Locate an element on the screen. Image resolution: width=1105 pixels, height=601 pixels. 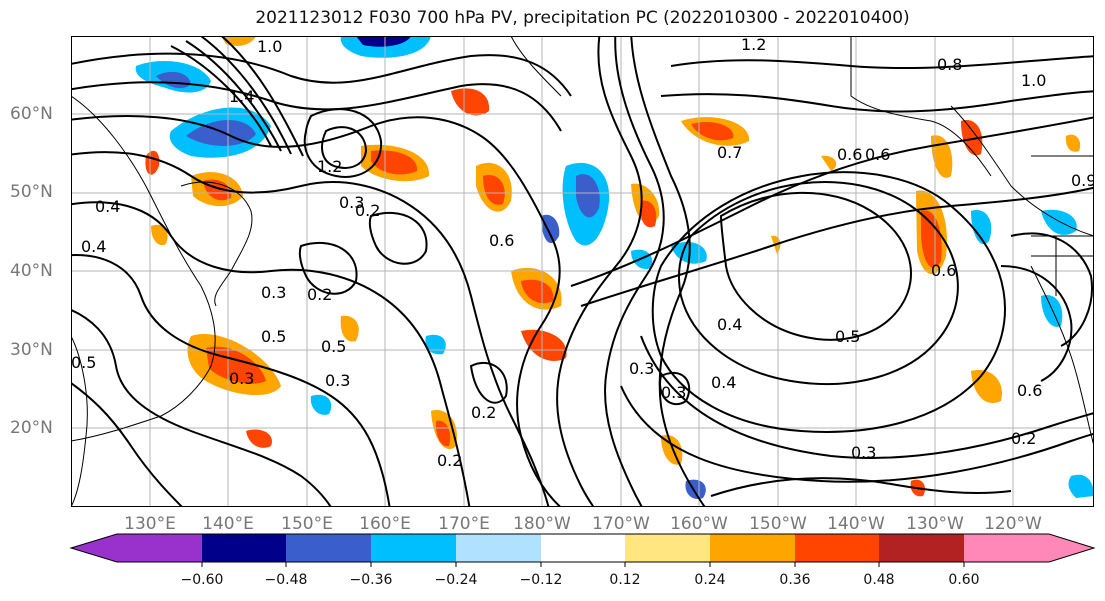
colorbar-tick-label: 0.60 is located at coordinates (964, 580).